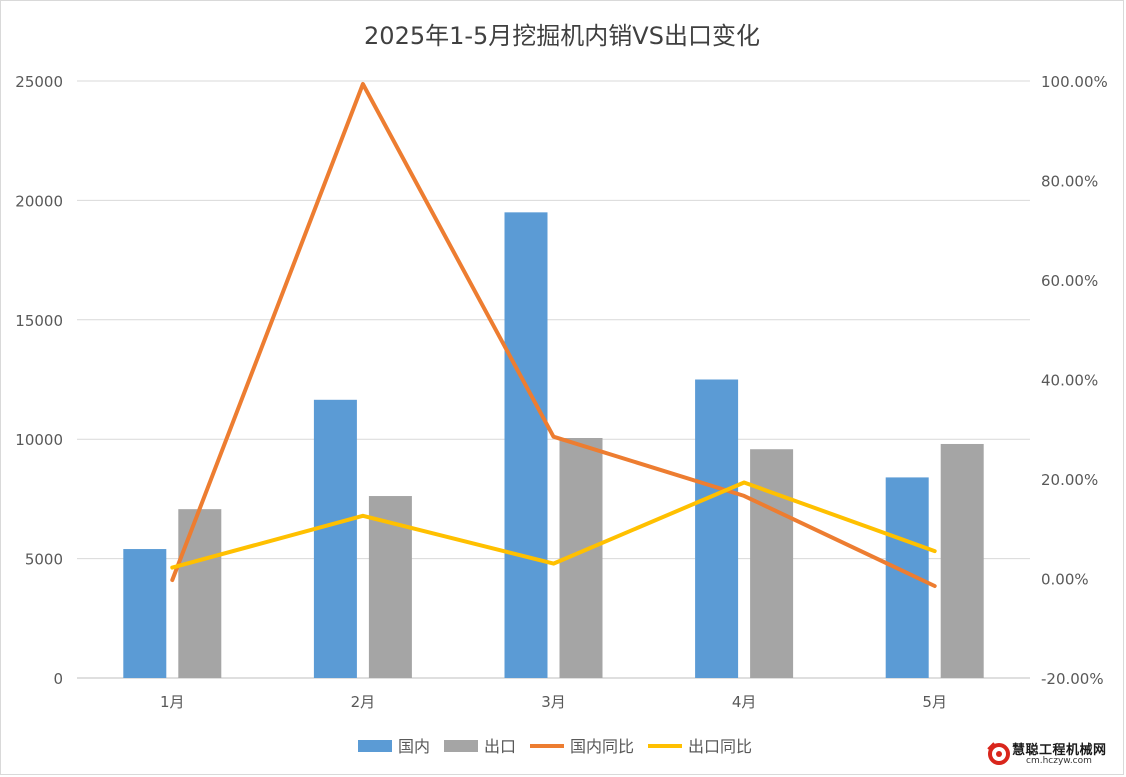 This screenshot has width=1126, height=777. I want to click on left-axis-tick-label: 15000, so click(39, 321).